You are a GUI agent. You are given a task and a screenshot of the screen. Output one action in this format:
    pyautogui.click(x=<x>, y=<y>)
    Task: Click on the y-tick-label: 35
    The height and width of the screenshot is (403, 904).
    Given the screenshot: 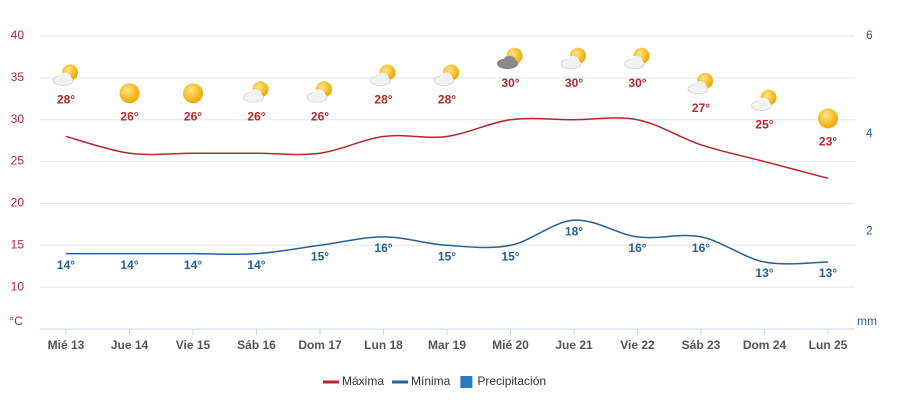 What is the action you would take?
    pyautogui.click(x=18, y=77)
    